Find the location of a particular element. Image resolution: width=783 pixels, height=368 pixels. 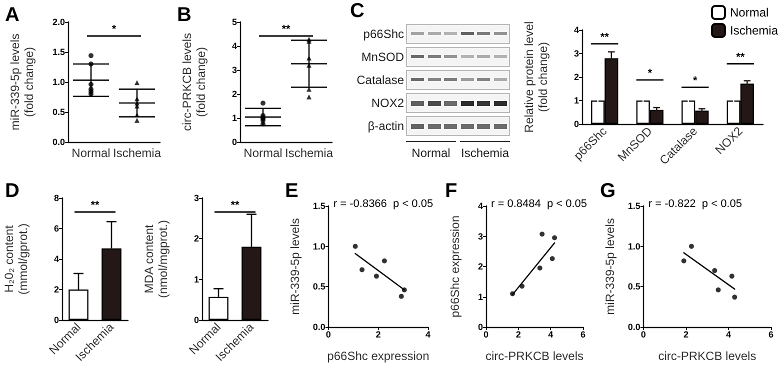

annotation: r = -0.8366 p < 0.05 is located at coordinates (383, 204).